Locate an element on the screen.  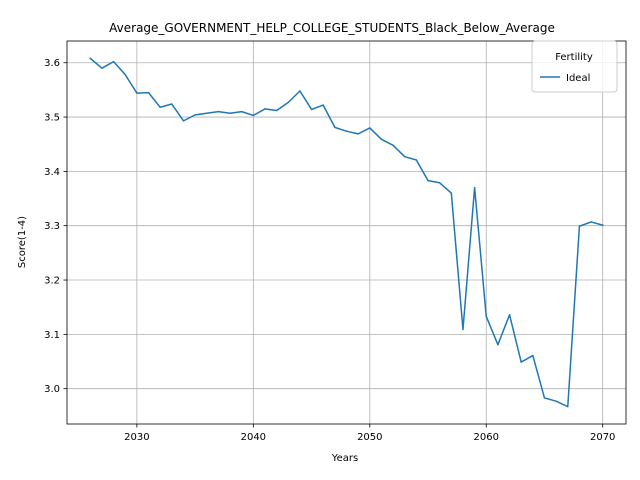
y-axis-ticks: 3.0 3.1 3.2 3.3 3.4 3.5 3.6 is located at coordinates (55, 226).